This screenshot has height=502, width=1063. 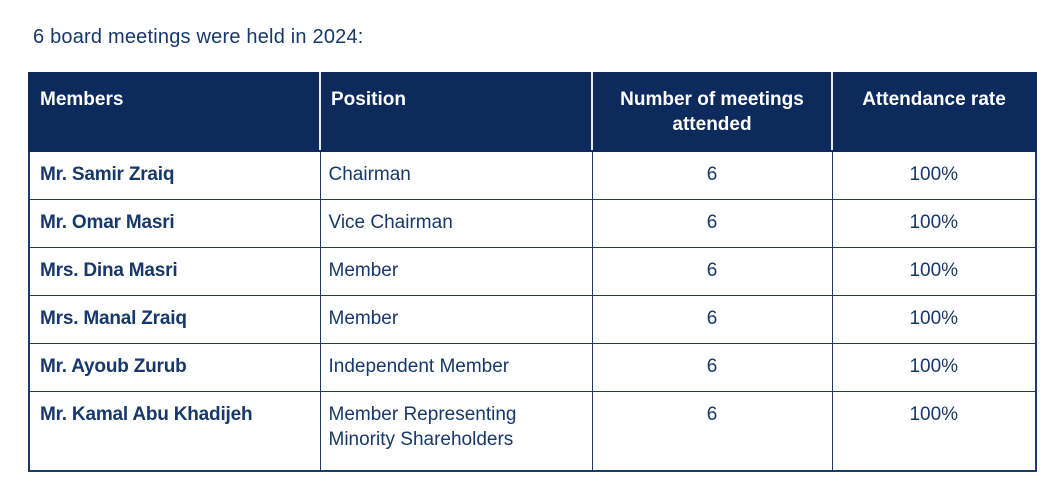 I want to click on member-name-cell: Mrs. Manal Zraiq, so click(x=174, y=319).